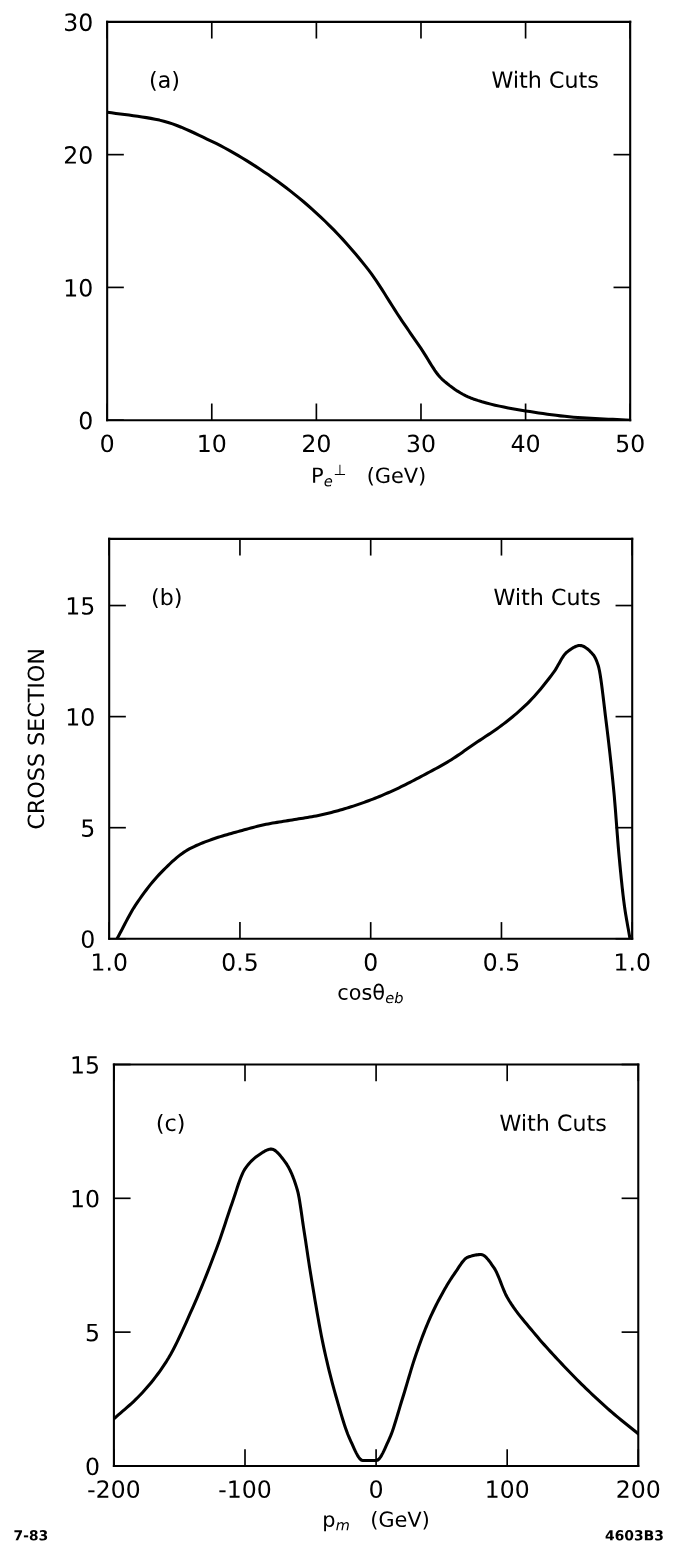  Describe the element at coordinates (634, 1535) in the screenshot. I see `text: 4603B3` at that location.